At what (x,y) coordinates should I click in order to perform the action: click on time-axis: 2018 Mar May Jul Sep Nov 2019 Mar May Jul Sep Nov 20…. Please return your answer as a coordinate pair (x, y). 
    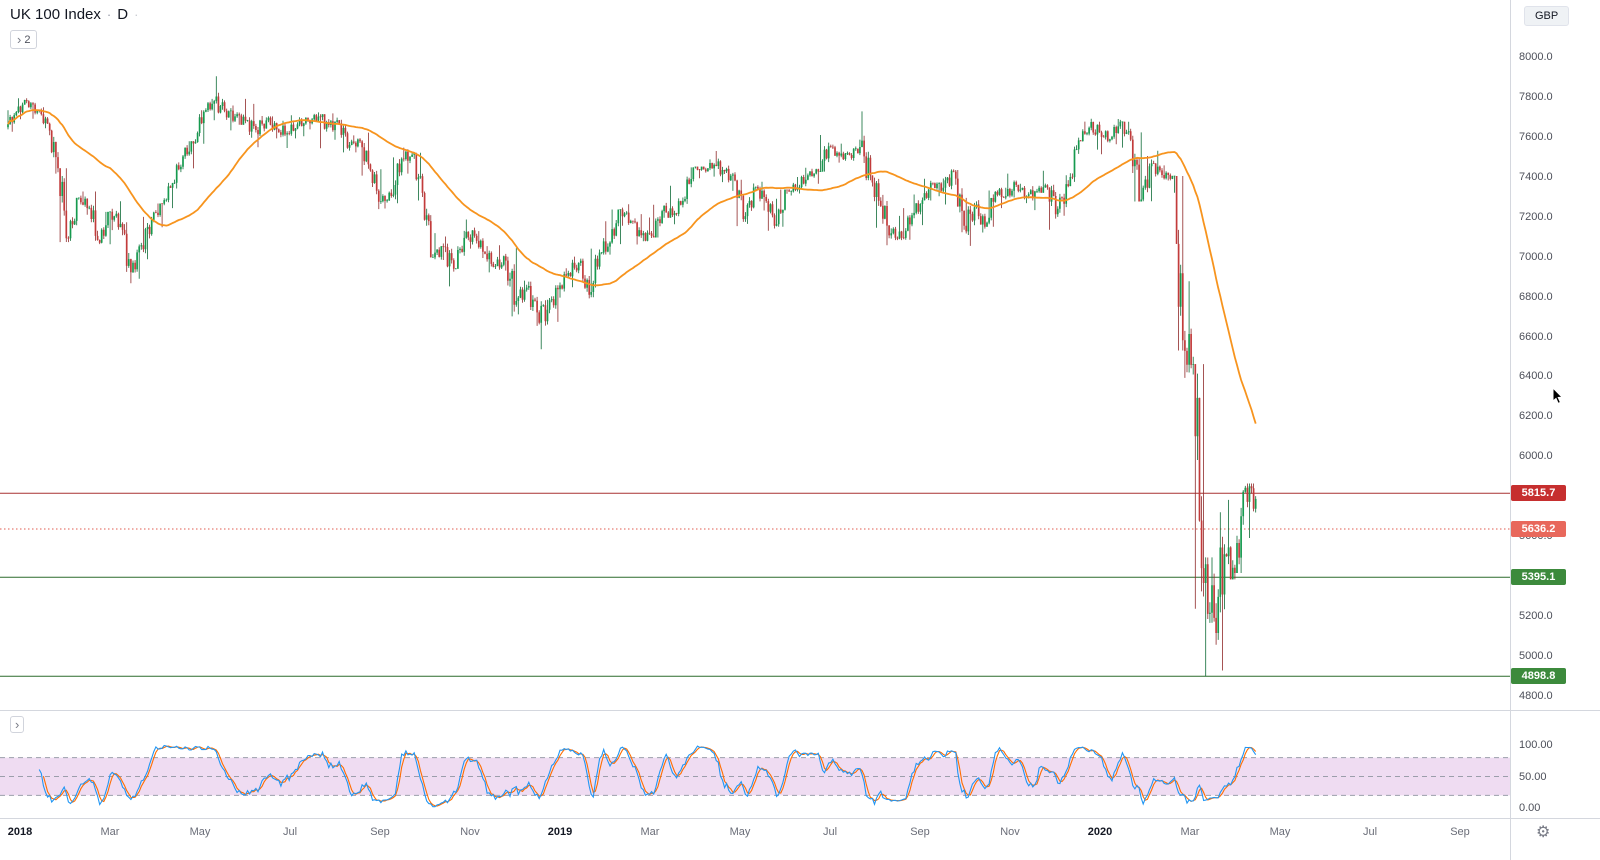
    Looking at the image, I should click on (755, 839).